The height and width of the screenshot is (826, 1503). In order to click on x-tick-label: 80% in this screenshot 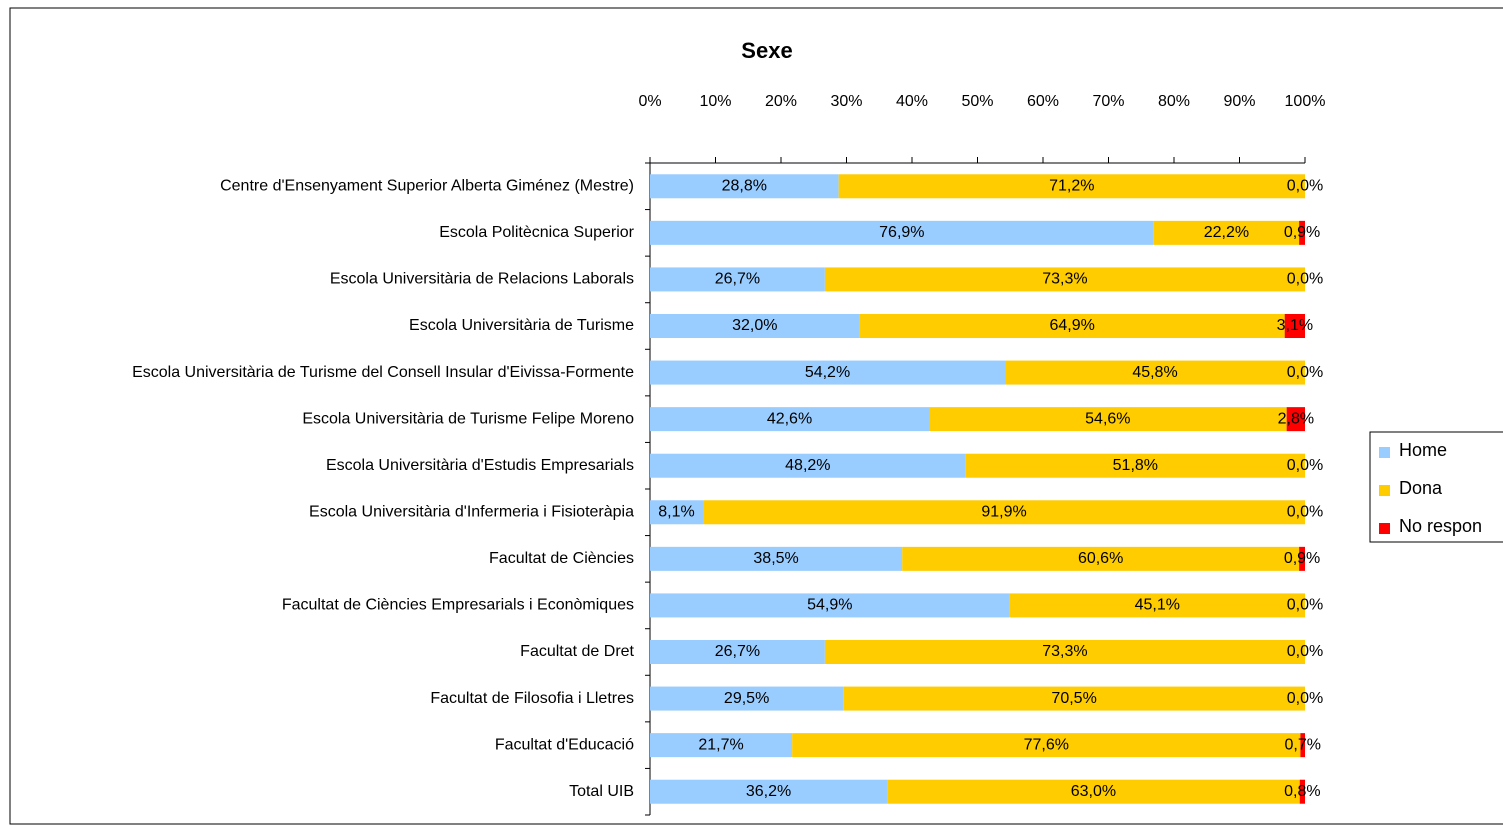, I will do `click(1174, 101)`.